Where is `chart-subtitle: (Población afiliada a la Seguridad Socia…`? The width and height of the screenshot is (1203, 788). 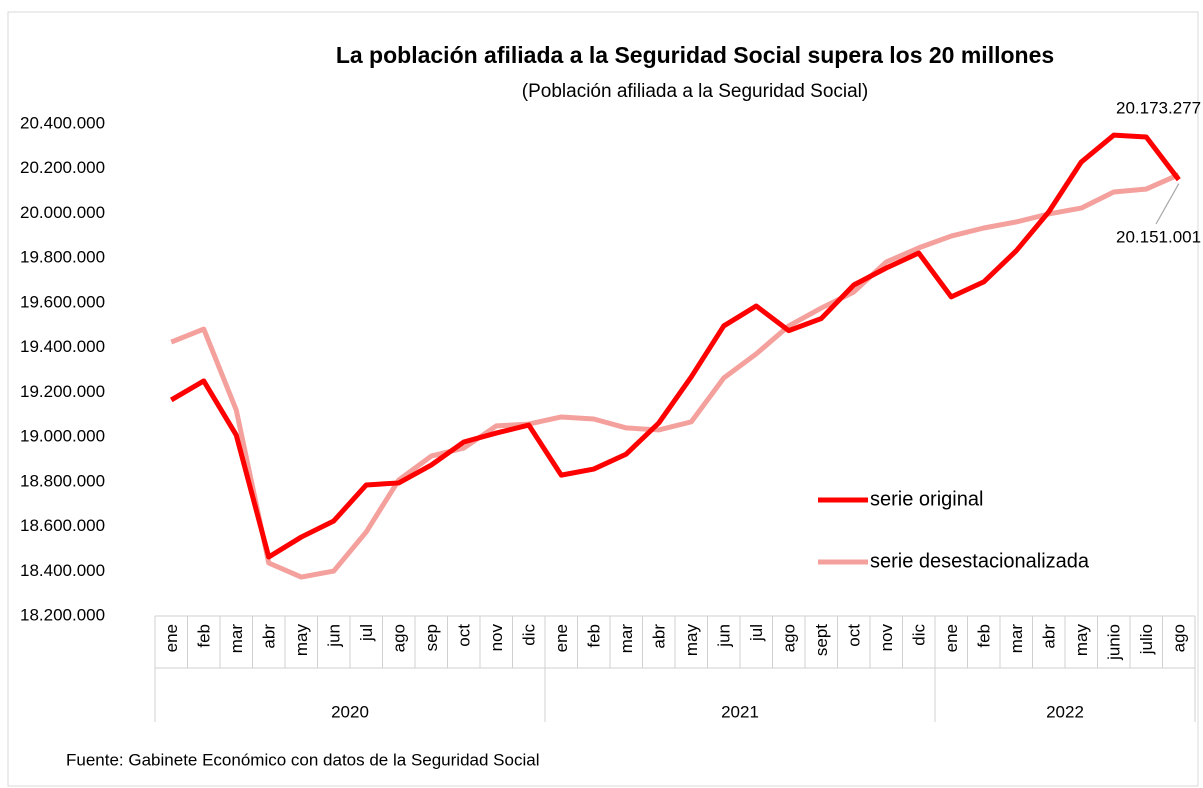 chart-subtitle: (Población afiliada a la Seguridad Socia… is located at coordinates (695, 91).